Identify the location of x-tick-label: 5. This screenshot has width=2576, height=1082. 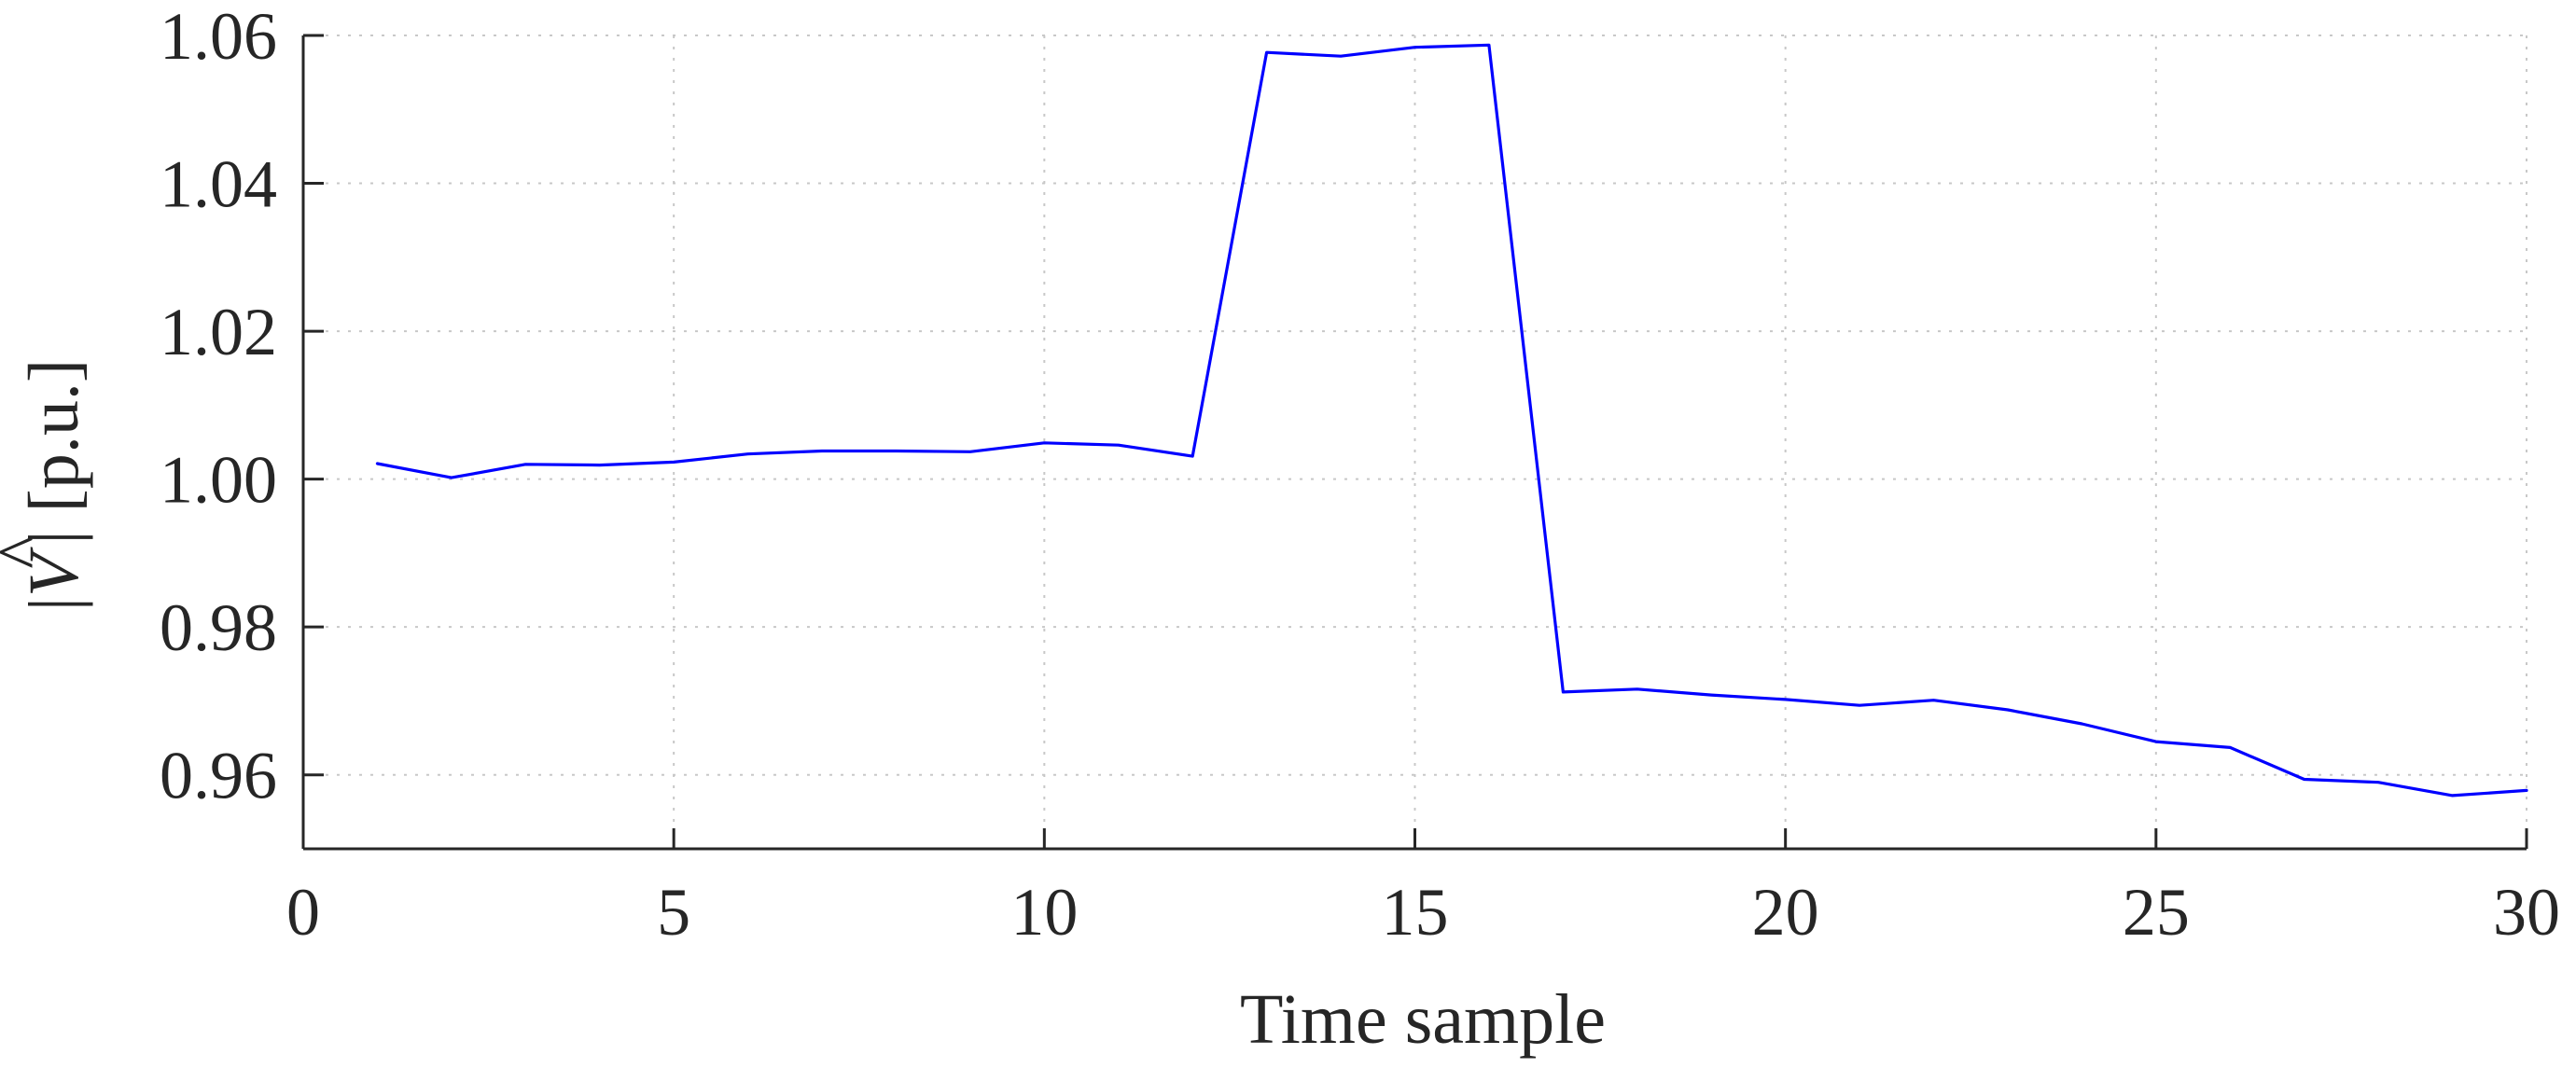
(673, 912).